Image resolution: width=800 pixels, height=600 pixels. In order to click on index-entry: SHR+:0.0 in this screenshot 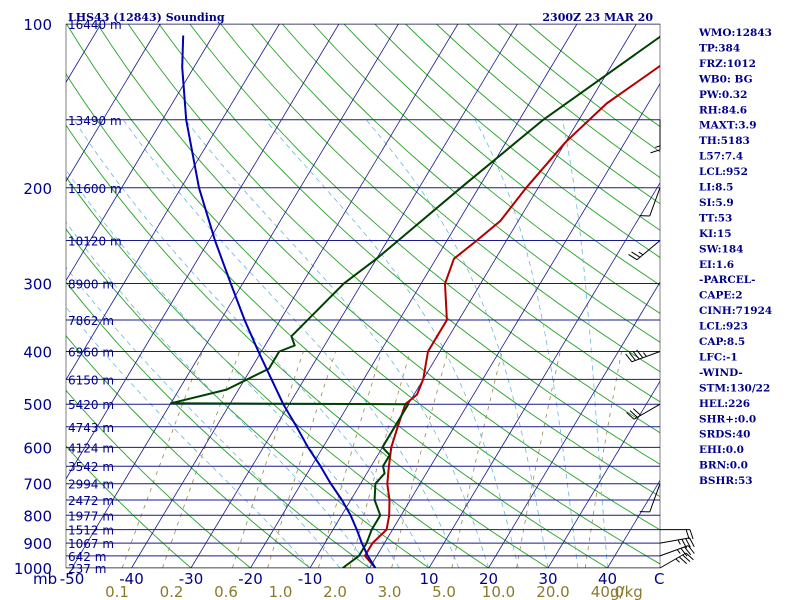, I will do `click(727, 419)`.